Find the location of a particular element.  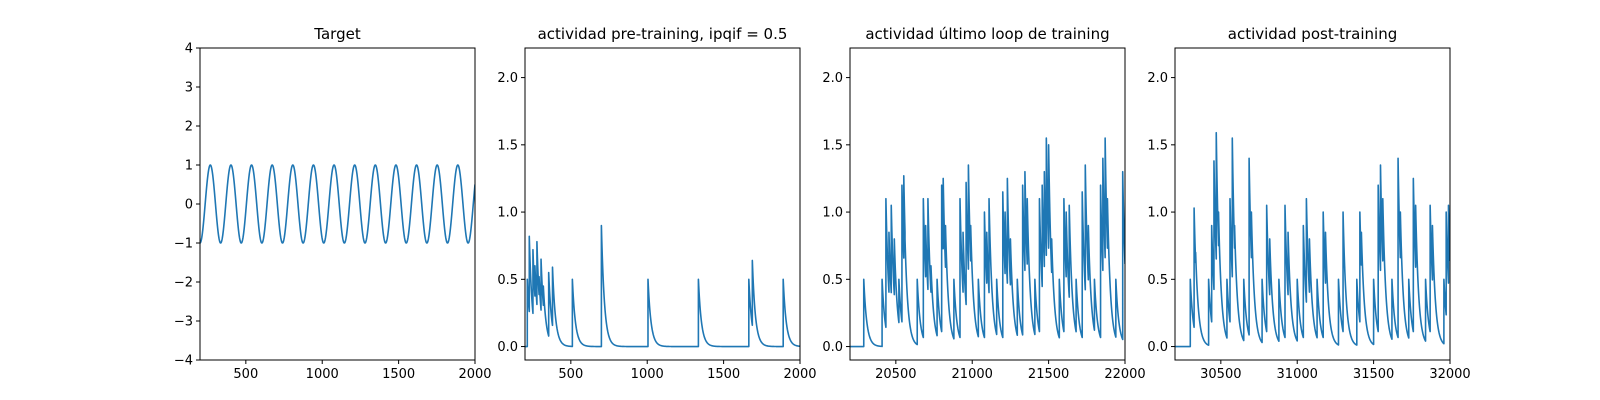

x-tick-label: 22000 is located at coordinates (1124, 374).